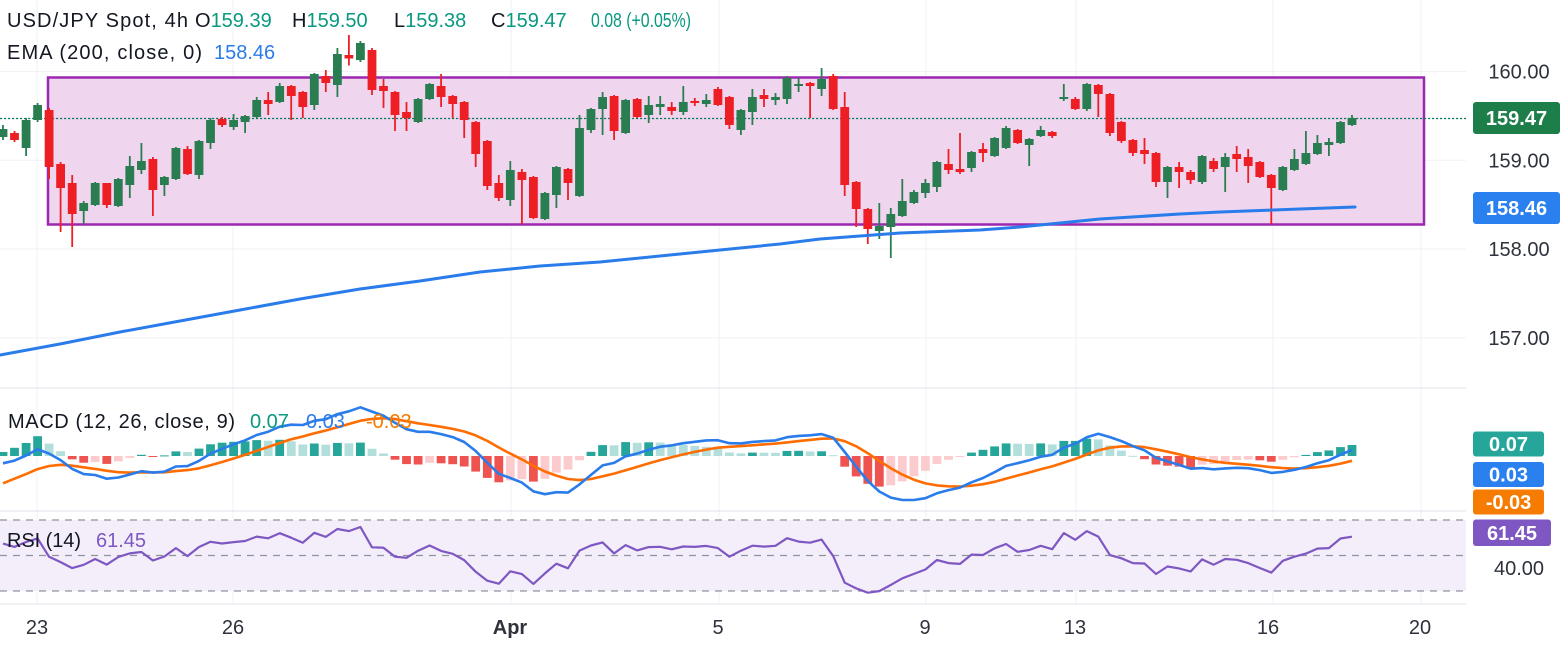  I want to click on svg-text: 13, so click(1075, 628).